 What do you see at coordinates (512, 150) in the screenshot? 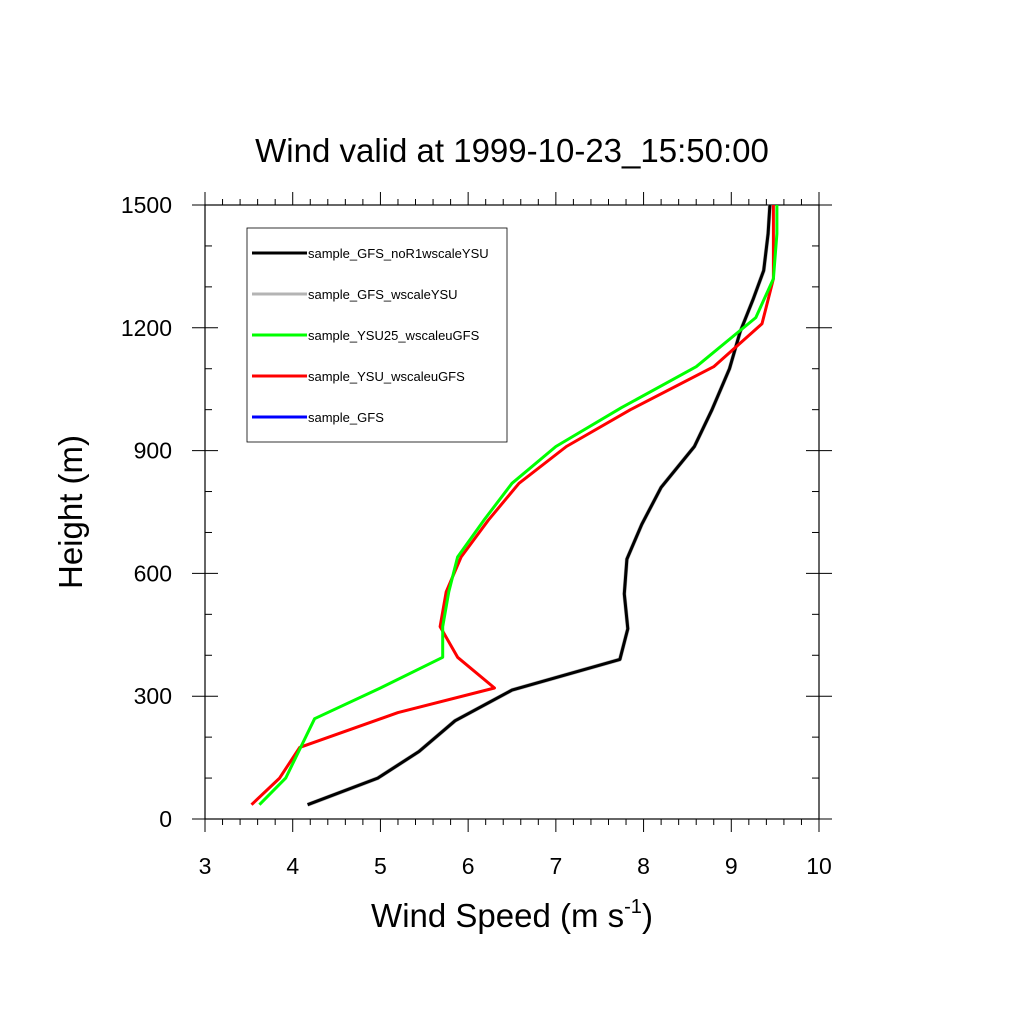
I see `chart-title: Wind valid at 1999-10-23_15:50:00` at bounding box center [512, 150].